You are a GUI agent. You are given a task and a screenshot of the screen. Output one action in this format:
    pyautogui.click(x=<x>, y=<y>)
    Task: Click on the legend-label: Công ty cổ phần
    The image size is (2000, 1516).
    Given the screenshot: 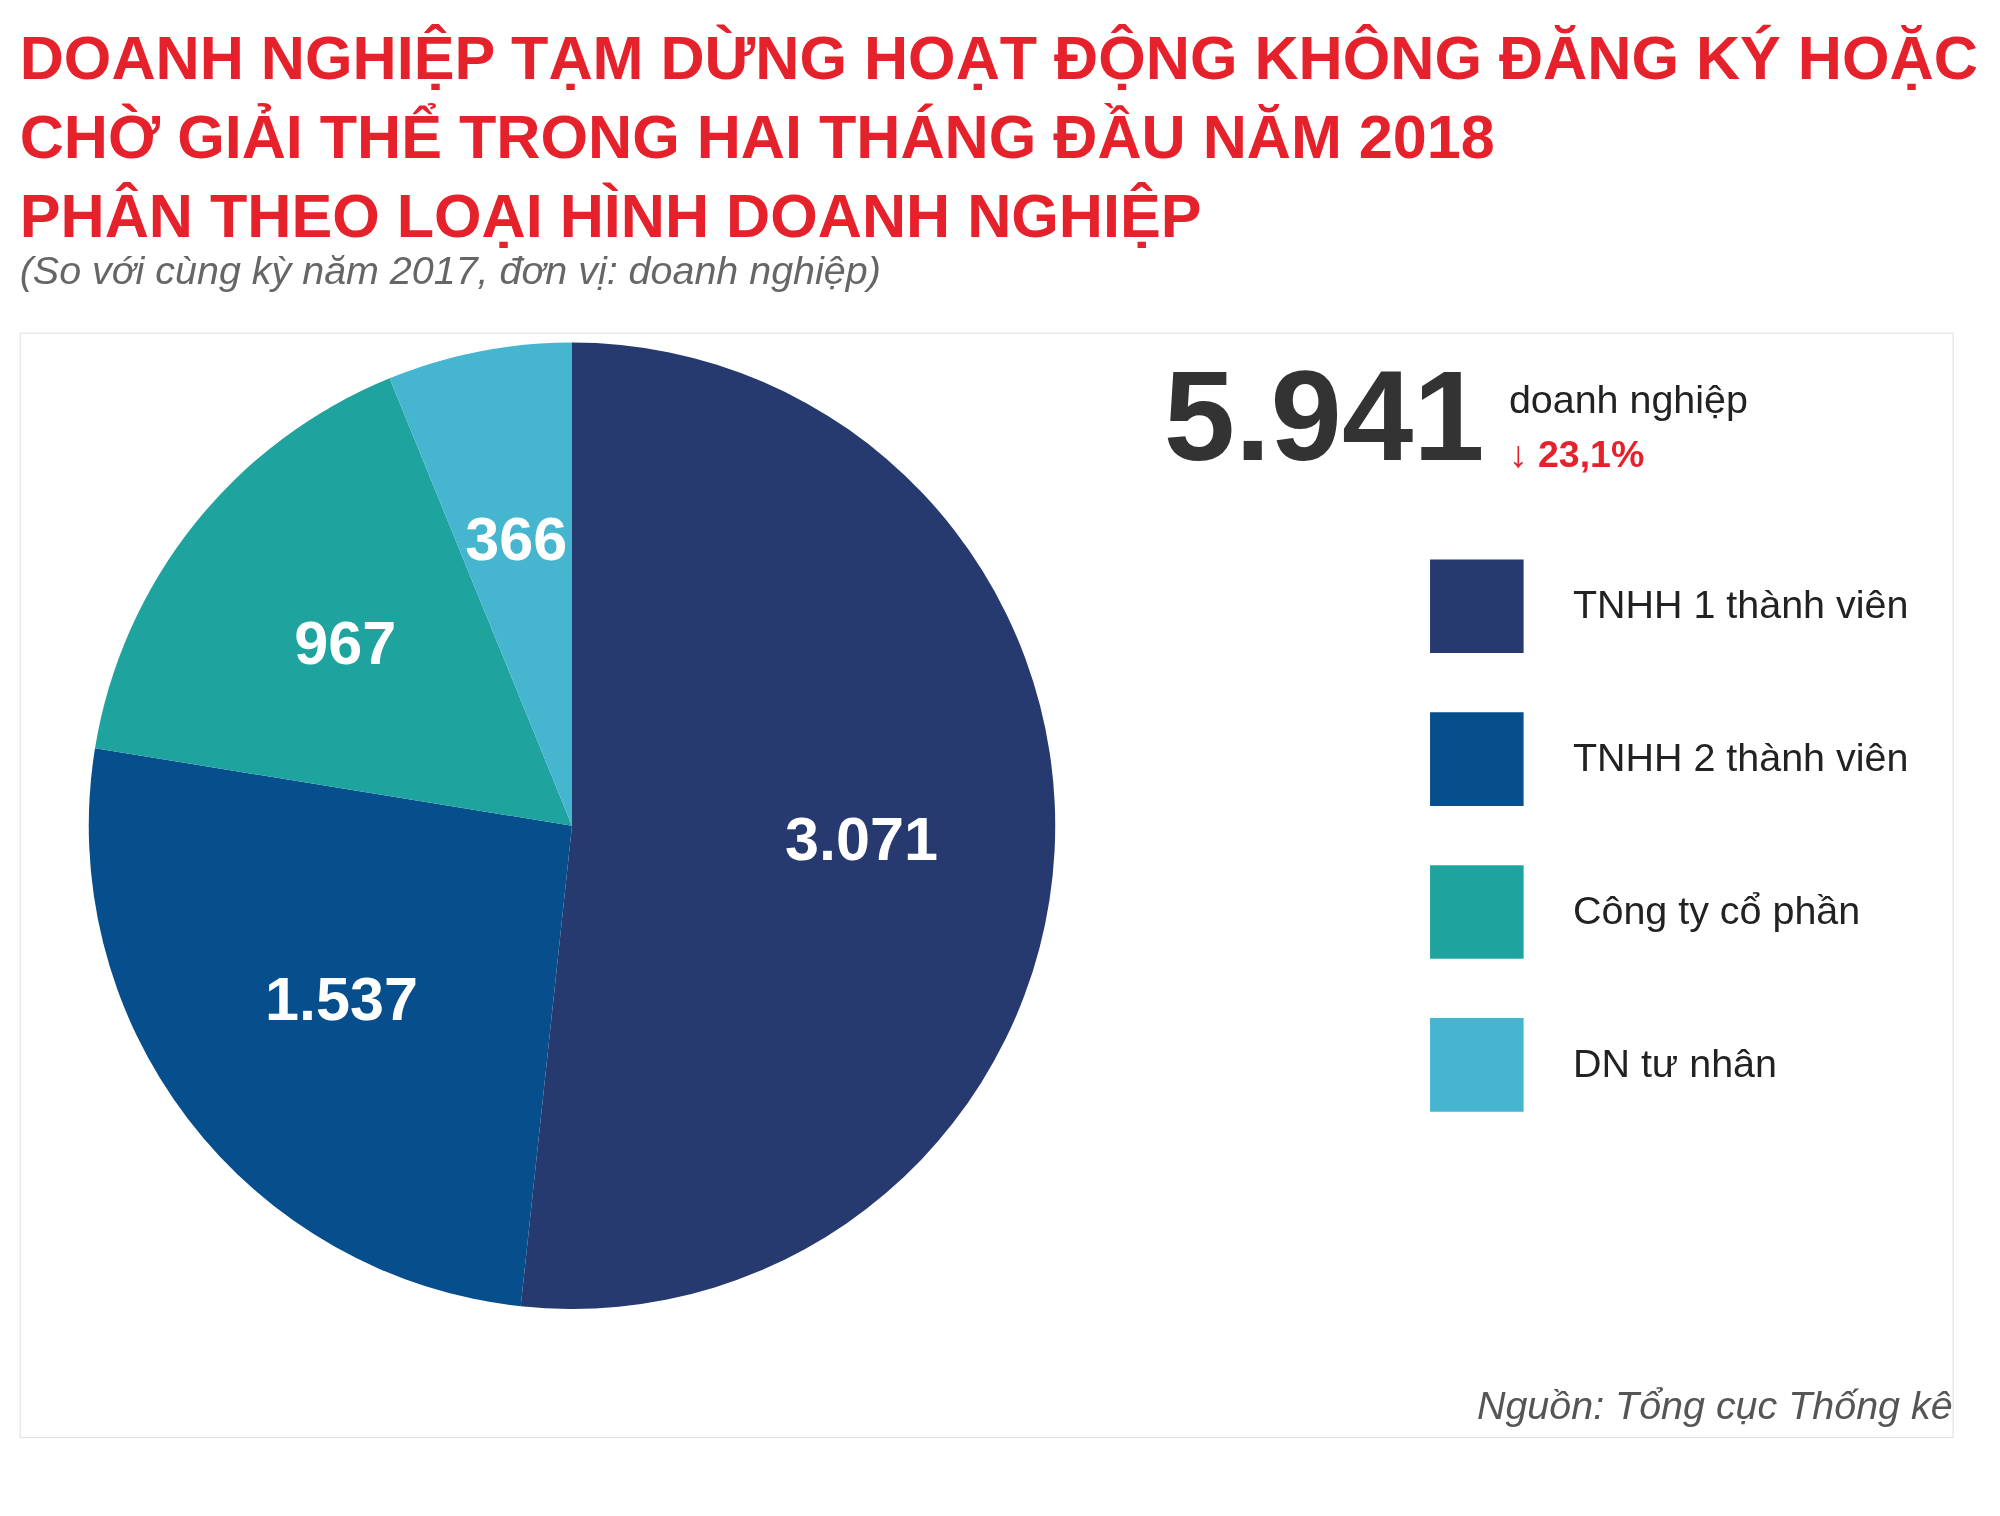 What is the action you would take?
    pyautogui.click(x=1716, y=909)
    